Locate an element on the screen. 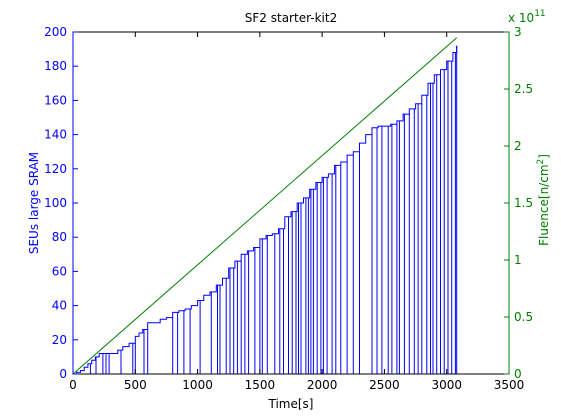  x-tick-label: 500 is located at coordinates (135, 385).